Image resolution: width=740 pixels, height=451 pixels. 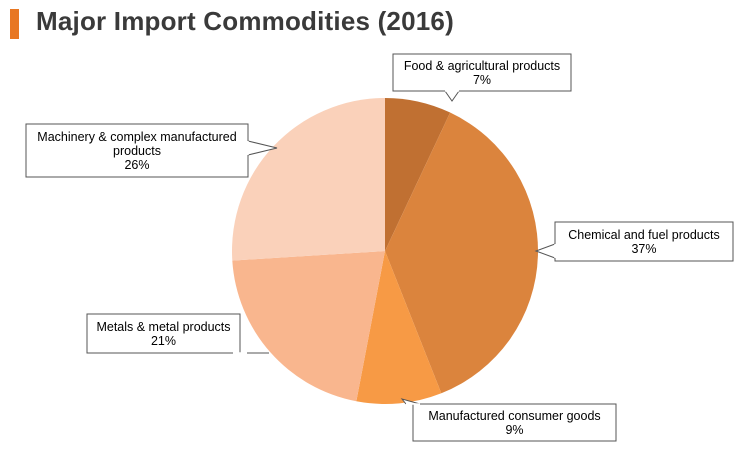 I want to click on slice-label-line: Food & agricultural products, so click(x=482, y=66).